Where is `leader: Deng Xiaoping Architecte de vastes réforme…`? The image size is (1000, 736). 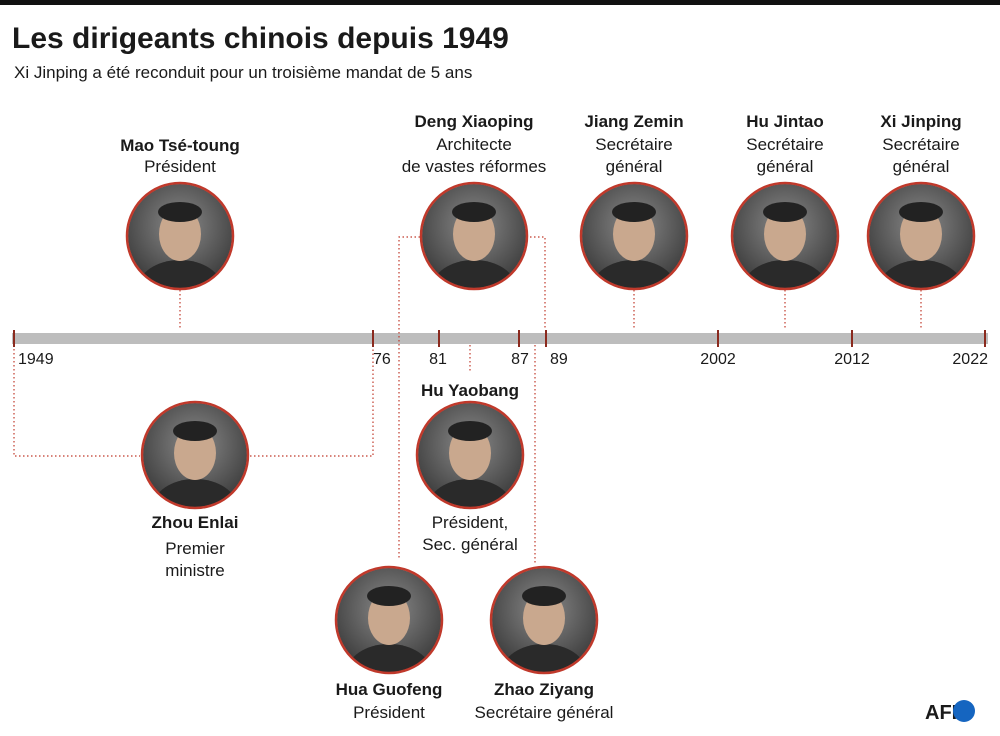
leader: Deng Xiaoping Architecte de vastes réforme… is located at coordinates (474, 201).